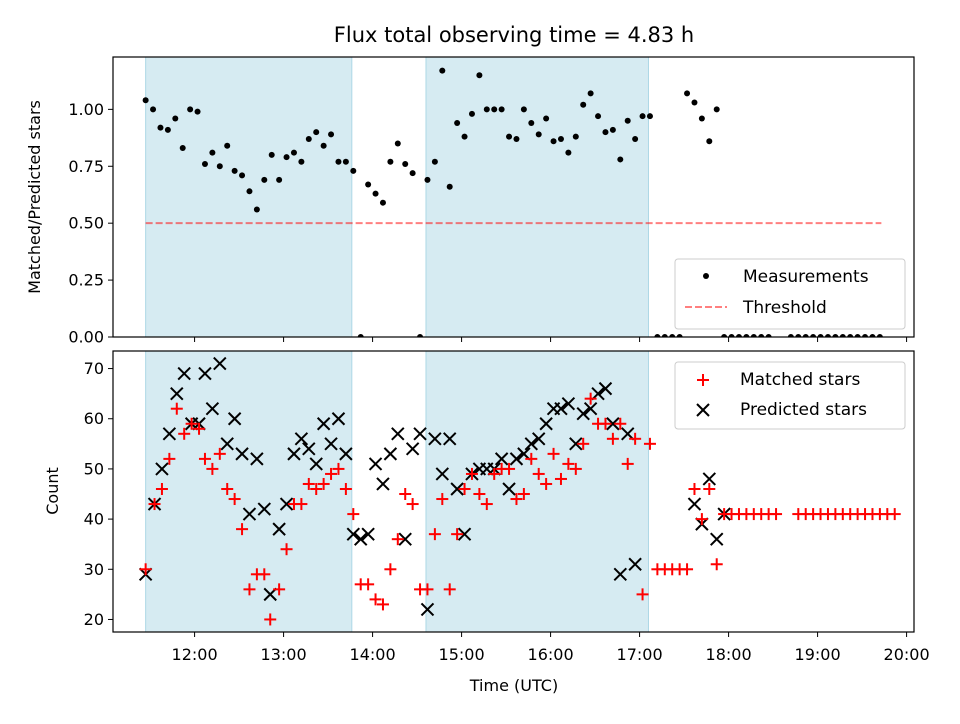 The image size is (960, 724). Describe the element at coordinates (513, 685) in the screenshot. I see `x-axis-label: Time (UTC)` at that location.